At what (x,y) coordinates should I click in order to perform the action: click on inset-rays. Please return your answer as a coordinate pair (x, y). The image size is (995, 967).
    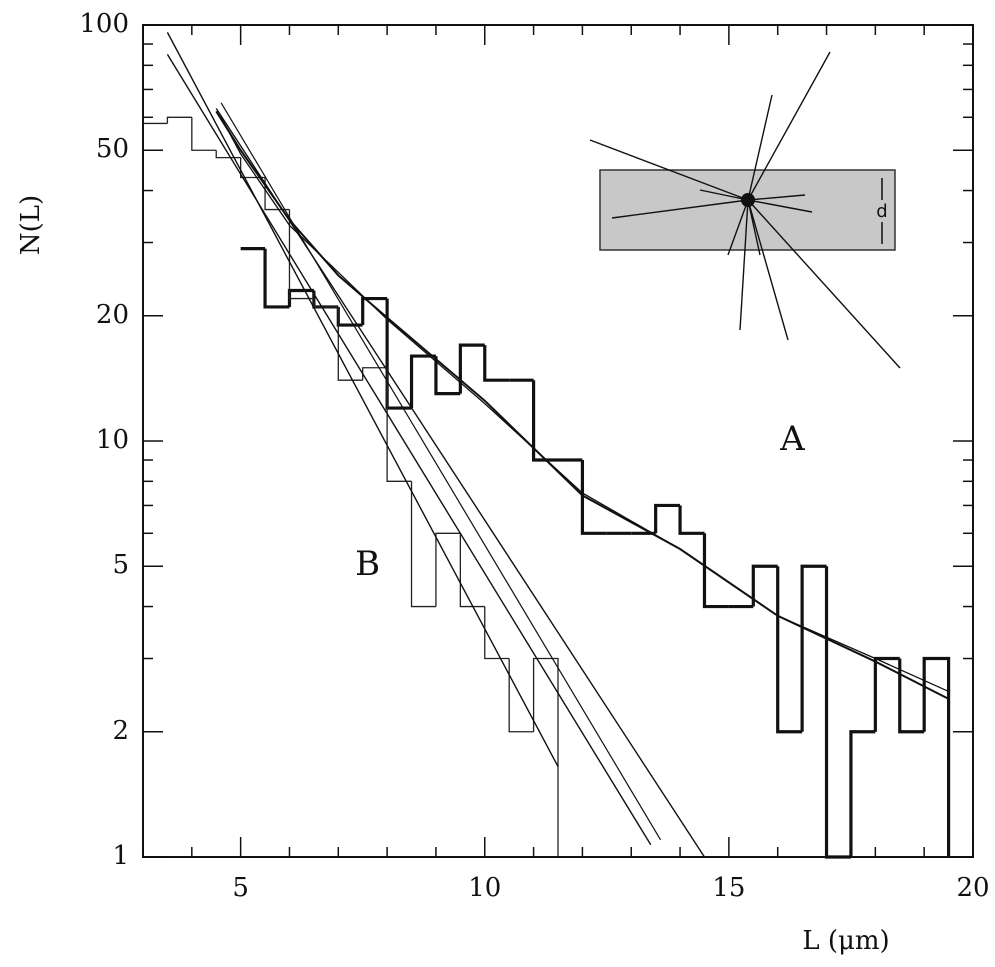
    Looking at the image, I should click on (745, 210).